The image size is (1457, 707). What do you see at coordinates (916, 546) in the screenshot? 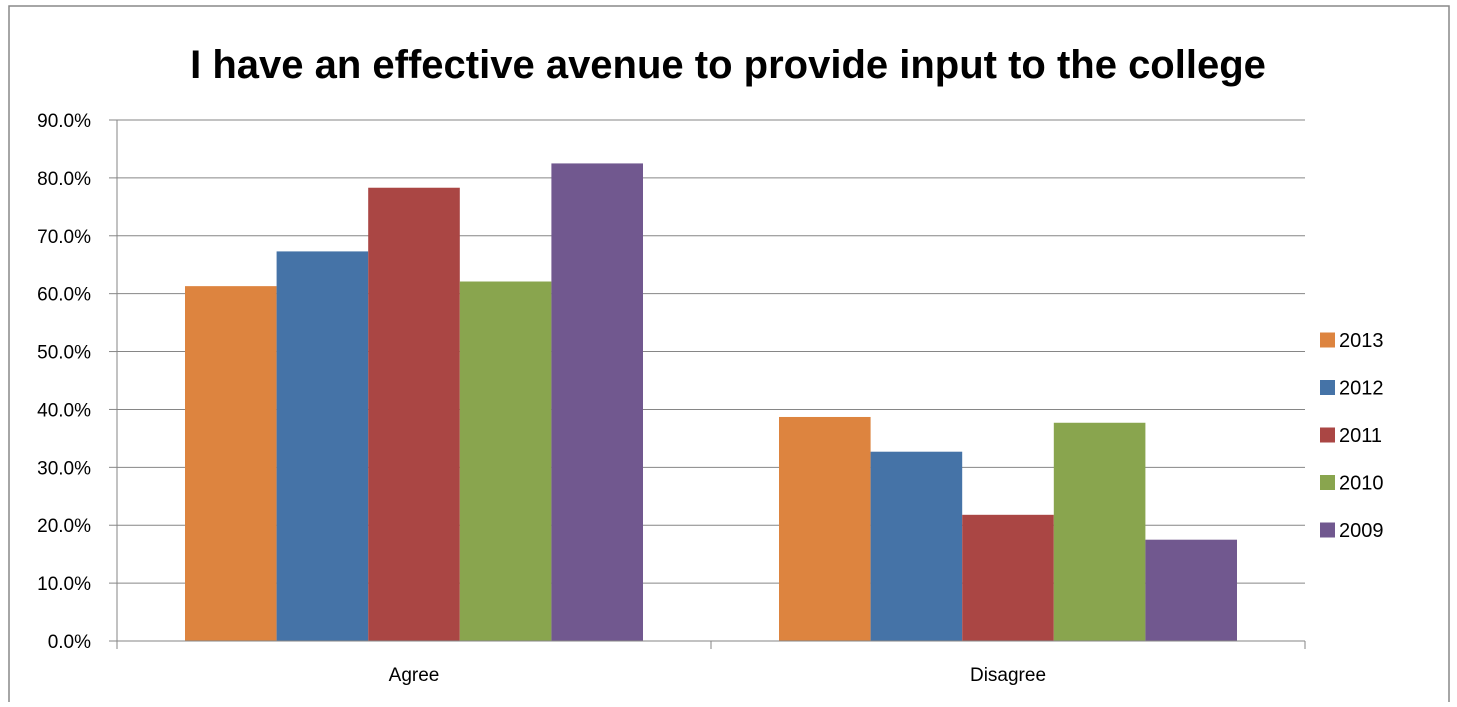
I see `bar-2012-disagree` at bounding box center [916, 546].